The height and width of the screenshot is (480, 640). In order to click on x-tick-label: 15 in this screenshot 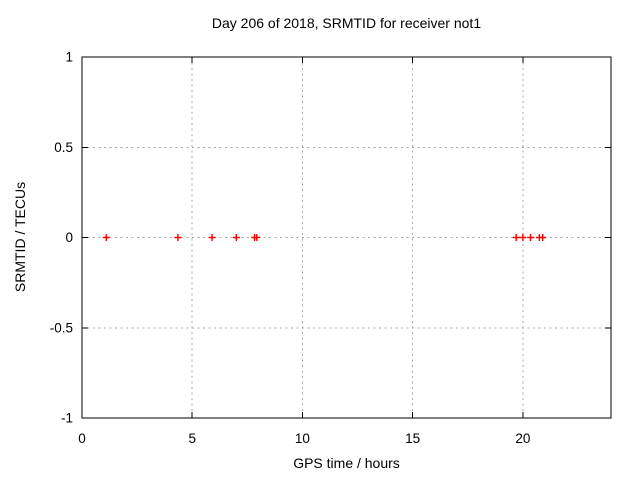, I will do `click(412, 438)`.